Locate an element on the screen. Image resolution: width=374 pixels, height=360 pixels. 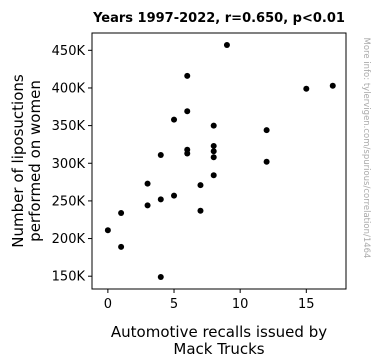
x-tick-label: 0 is located at coordinates (108, 304).